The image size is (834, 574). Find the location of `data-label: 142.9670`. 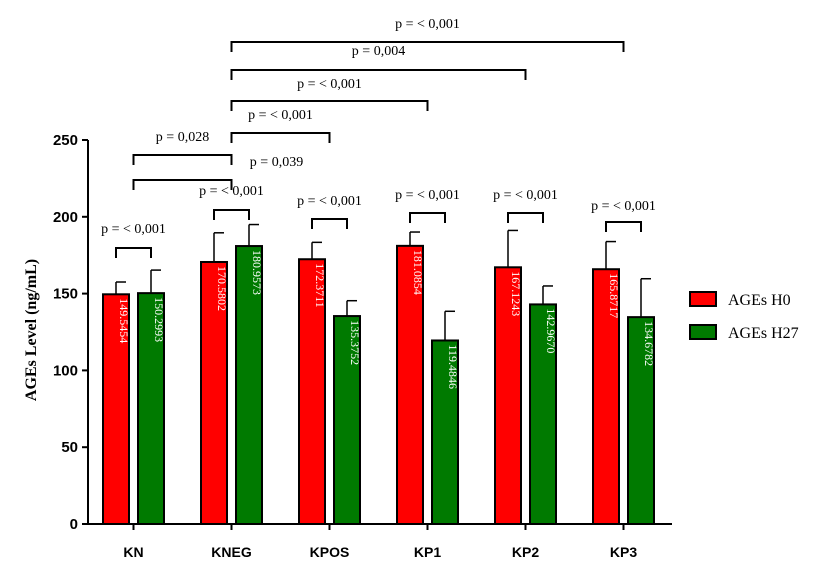

data-label: 142.9670 is located at coordinates (551, 330).